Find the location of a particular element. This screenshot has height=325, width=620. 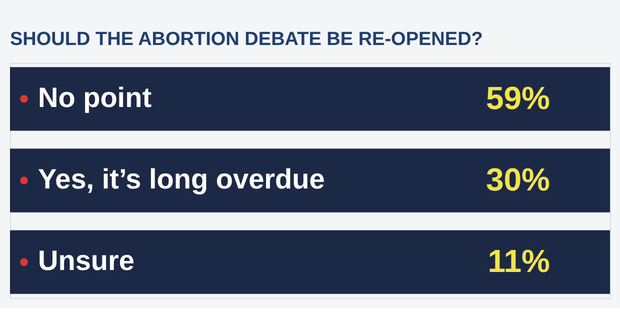

data-label: 59% is located at coordinates (518, 98).